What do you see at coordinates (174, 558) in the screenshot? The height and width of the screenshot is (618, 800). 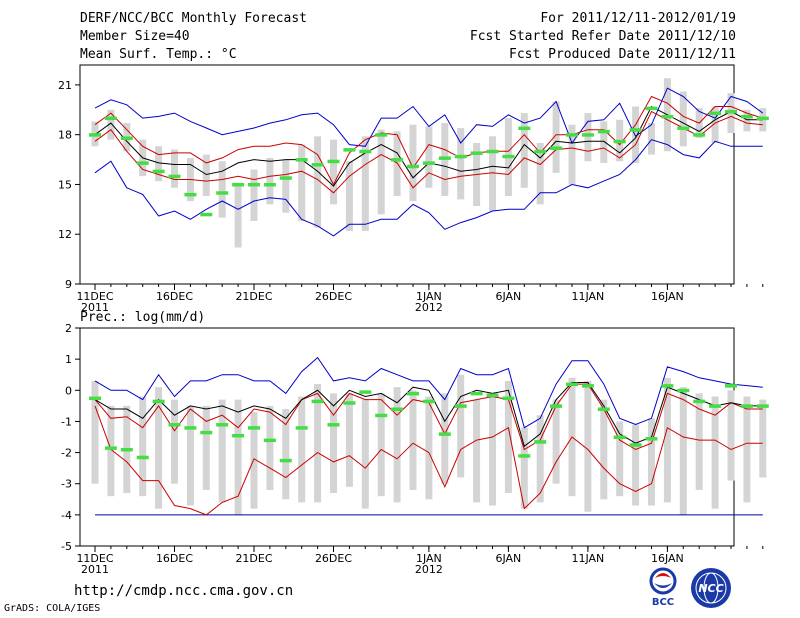 I see `x-tick-label-1: 16DEC` at bounding box center [174, 558].